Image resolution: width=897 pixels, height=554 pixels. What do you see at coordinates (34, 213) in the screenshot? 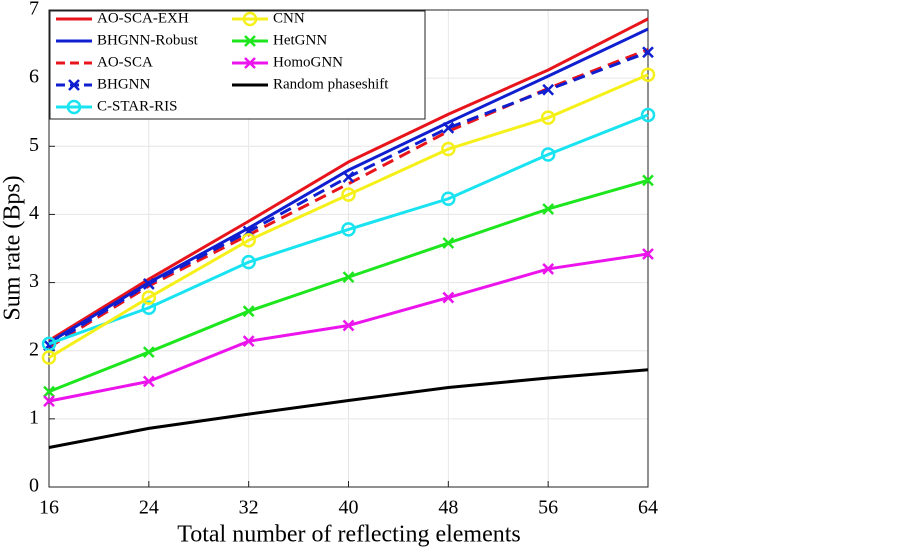
I see `y-tick-label: 4` at bounding box center [34, 213].